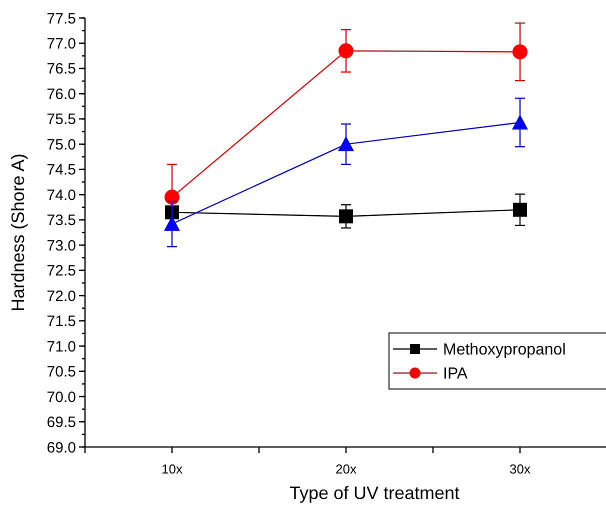 This screenshot has height=507, width=606. What do you see at coordinates (61, 19) in the screenshot?
I see `y-tick-label: 77.5` at bounding box center [61, 19].